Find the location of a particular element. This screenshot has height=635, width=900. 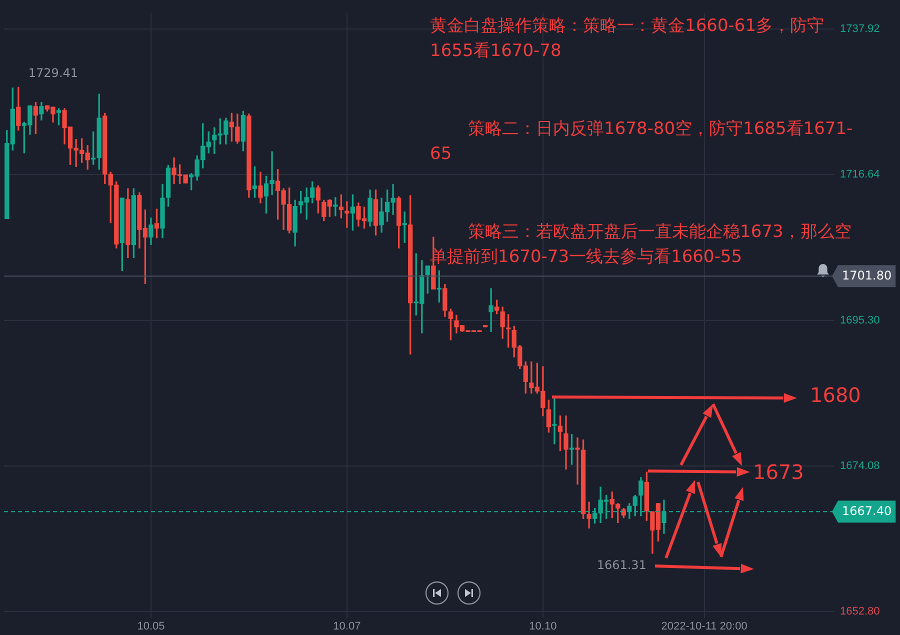

annotation: 1680 is located at coordinates (835, 395).